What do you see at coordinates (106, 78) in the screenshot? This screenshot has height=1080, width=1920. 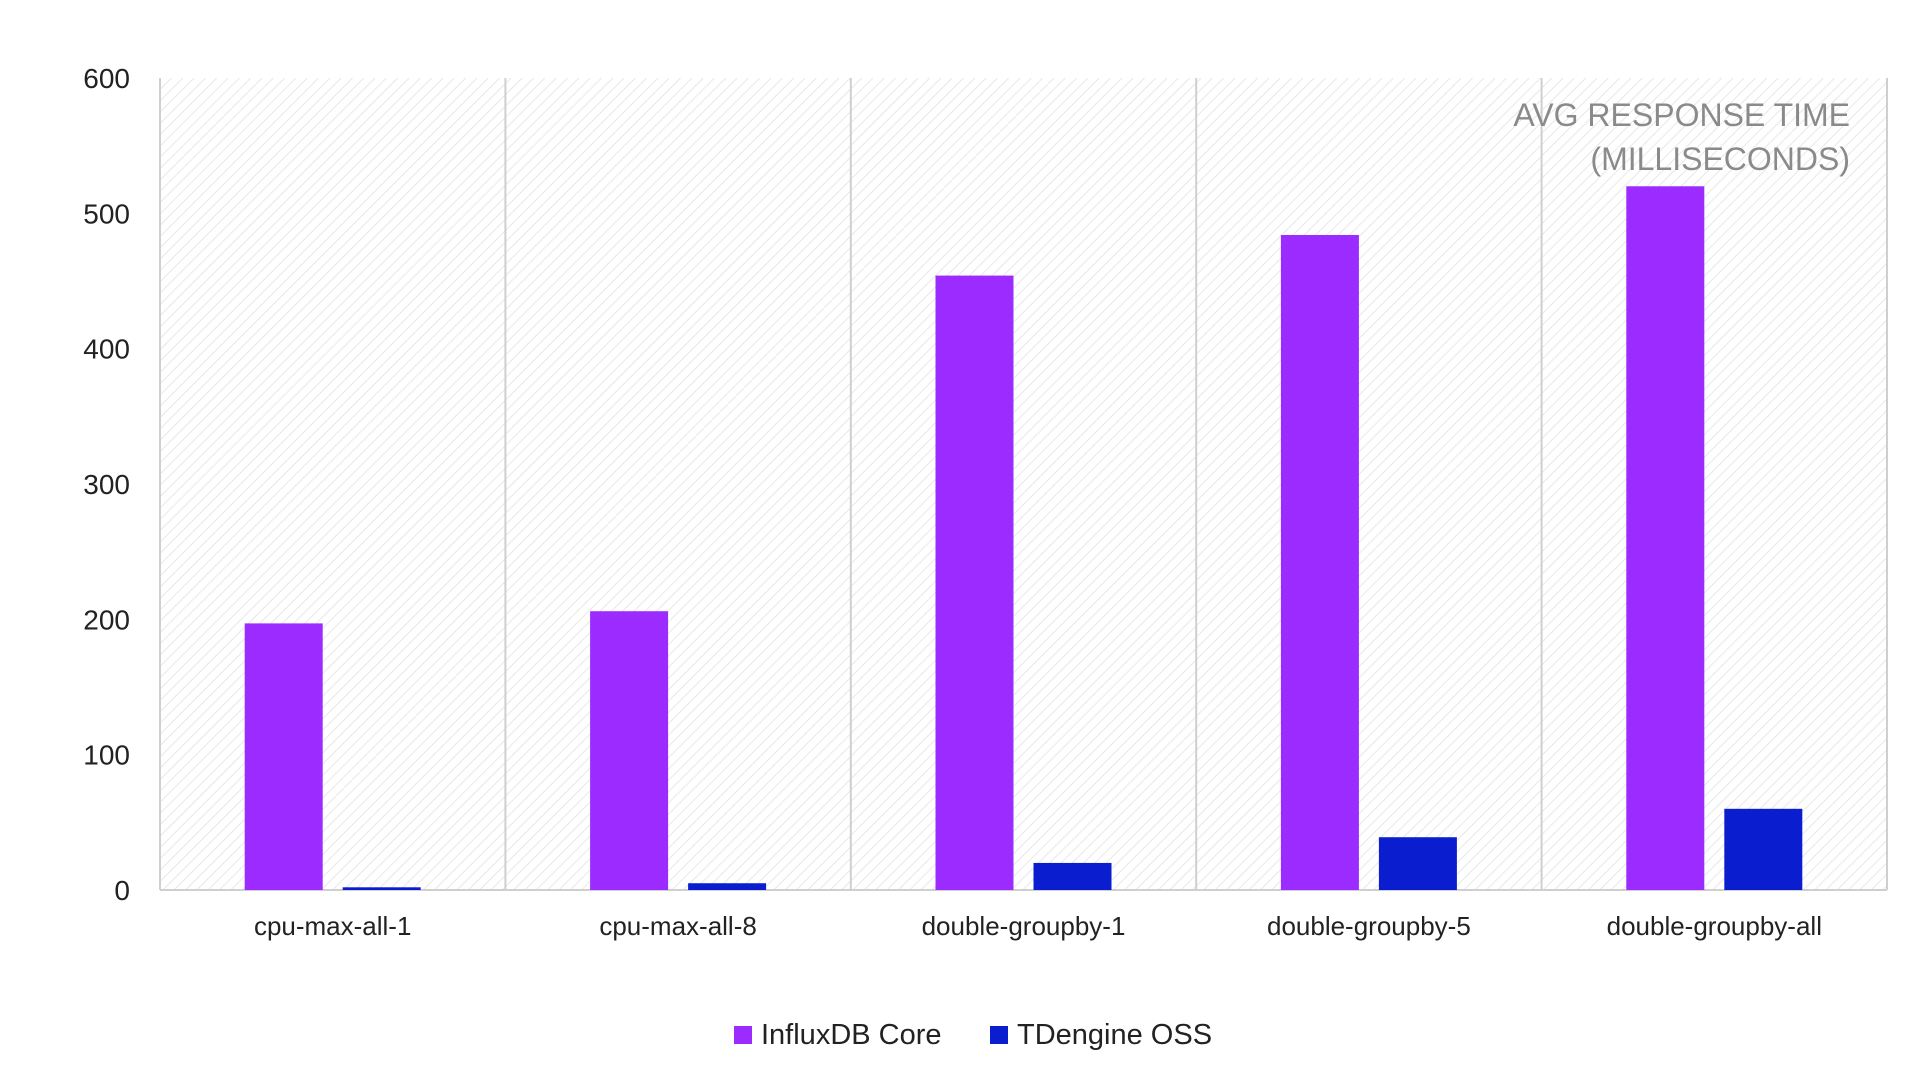 I see `y-tick-label: 600` at bounding box center [106, 78].